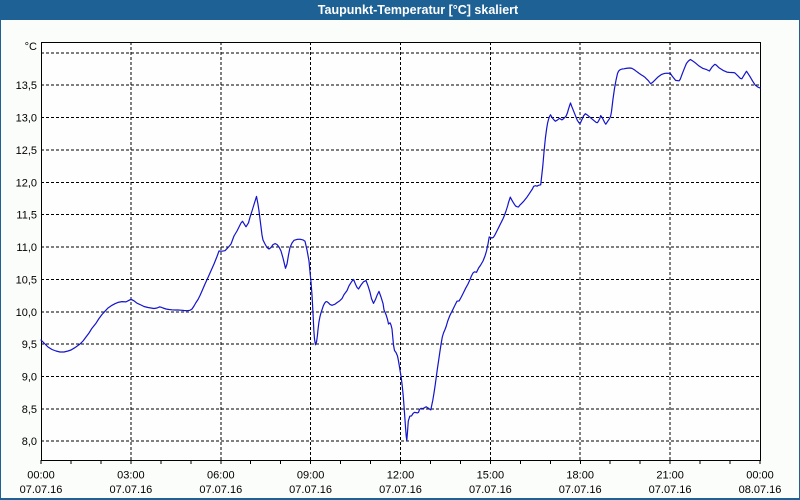 Image resolution: width=800 pixels, height=500 pixels. Describe the element at coordinates (670, 476) in the screenshot. I see `svg-text: 21:00` at that location.